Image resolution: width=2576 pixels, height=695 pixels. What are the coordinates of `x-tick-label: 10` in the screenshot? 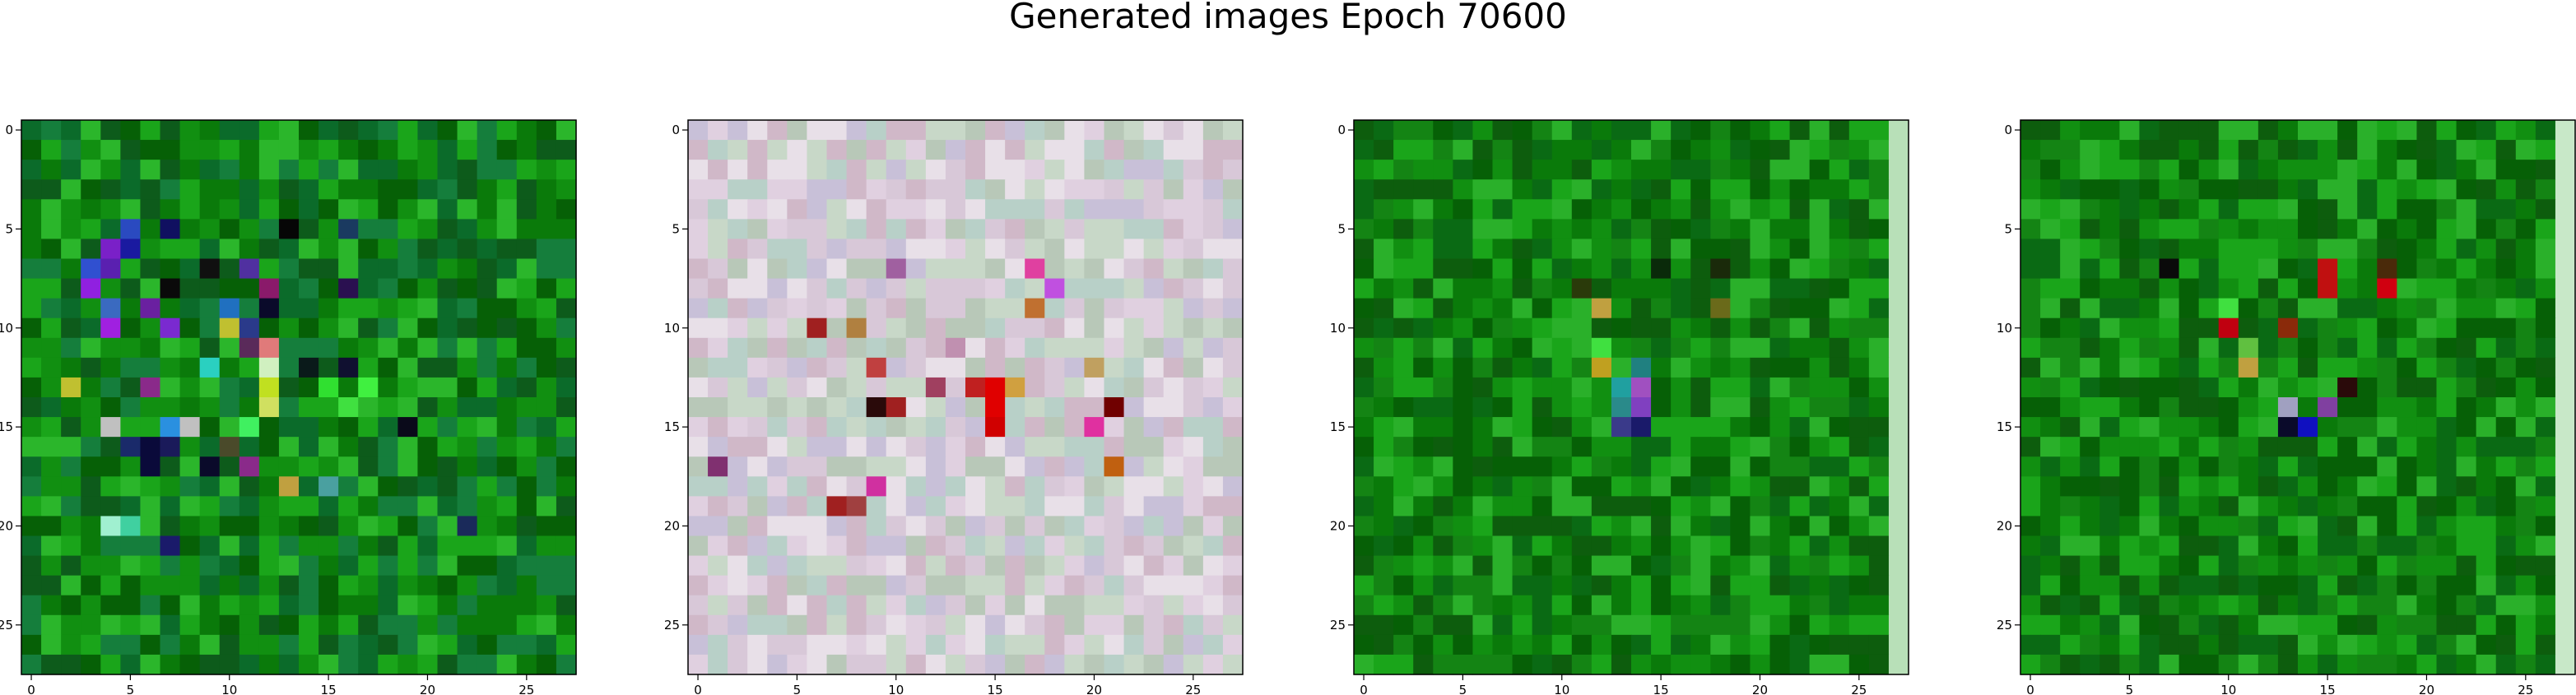 It's located at (896, 689).